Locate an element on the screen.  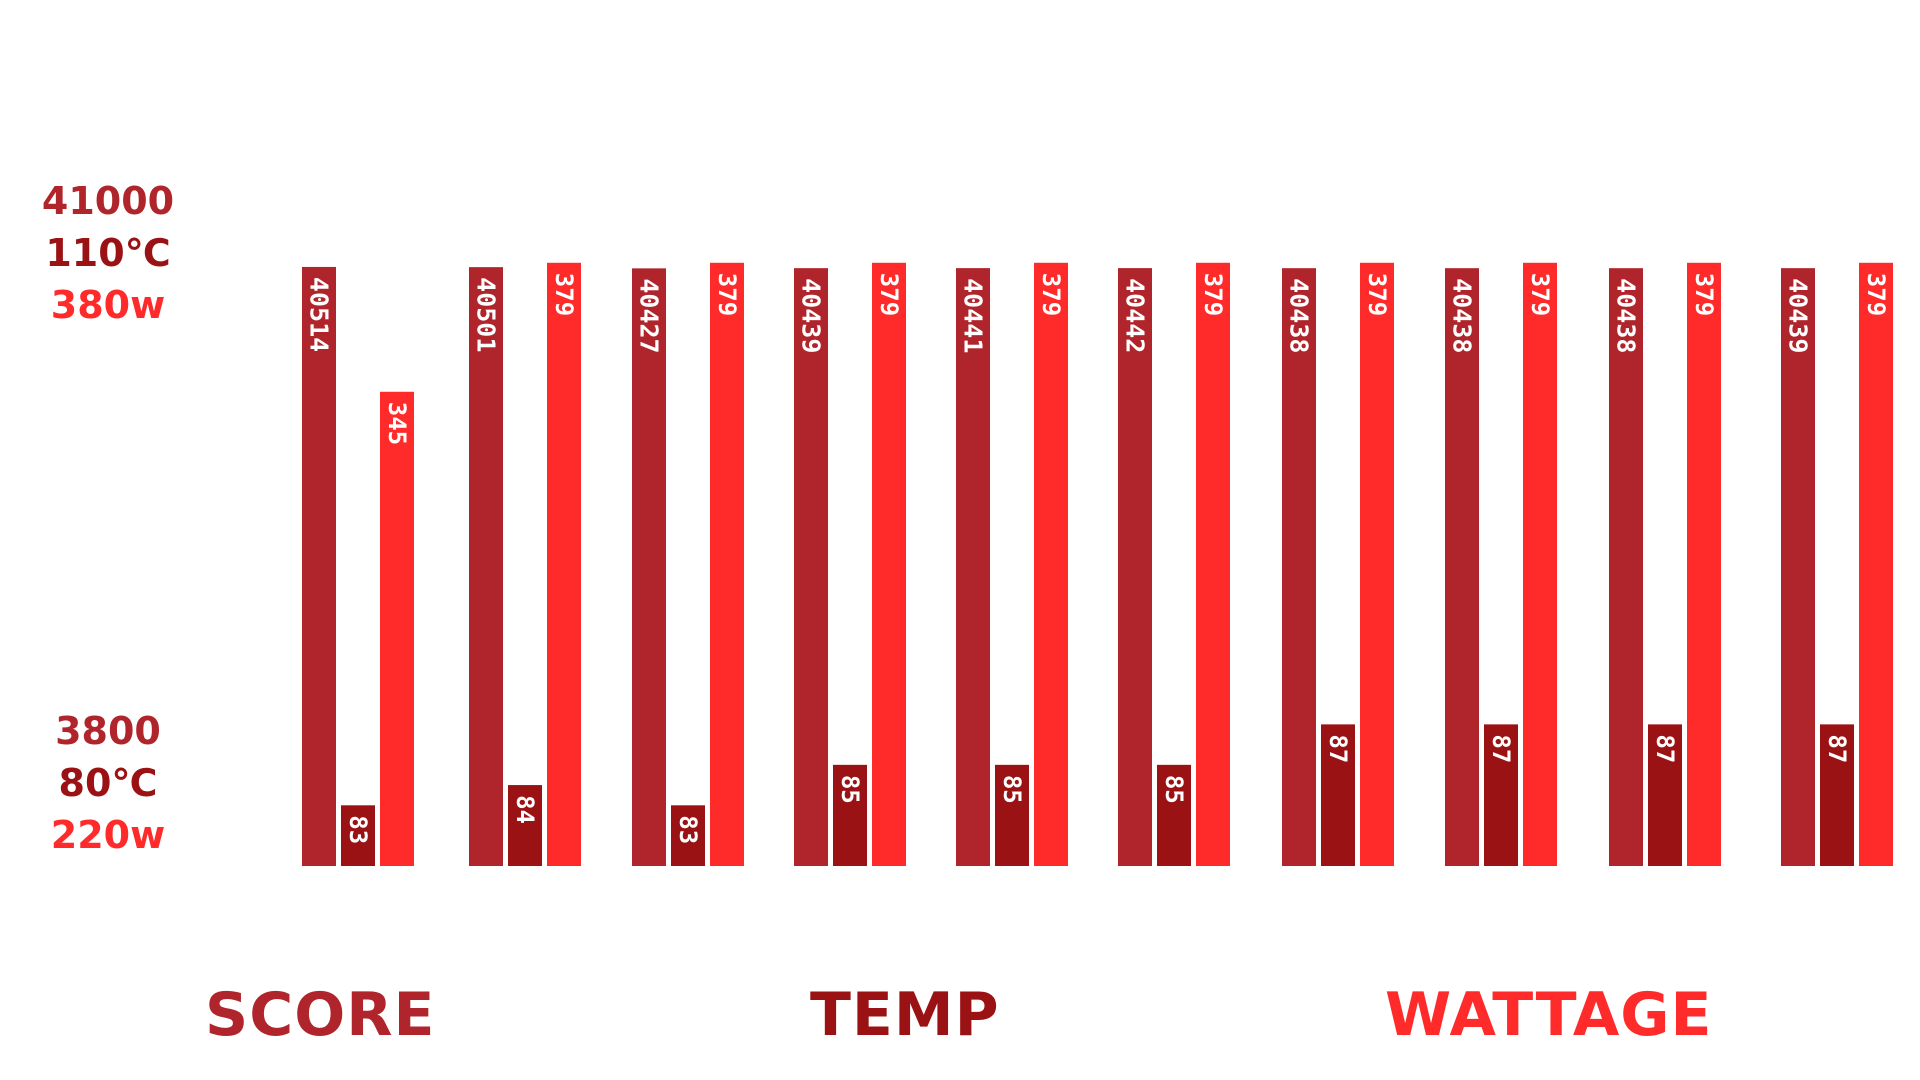
score-value-label-4: 40439 is located at coordinates (811, 315).